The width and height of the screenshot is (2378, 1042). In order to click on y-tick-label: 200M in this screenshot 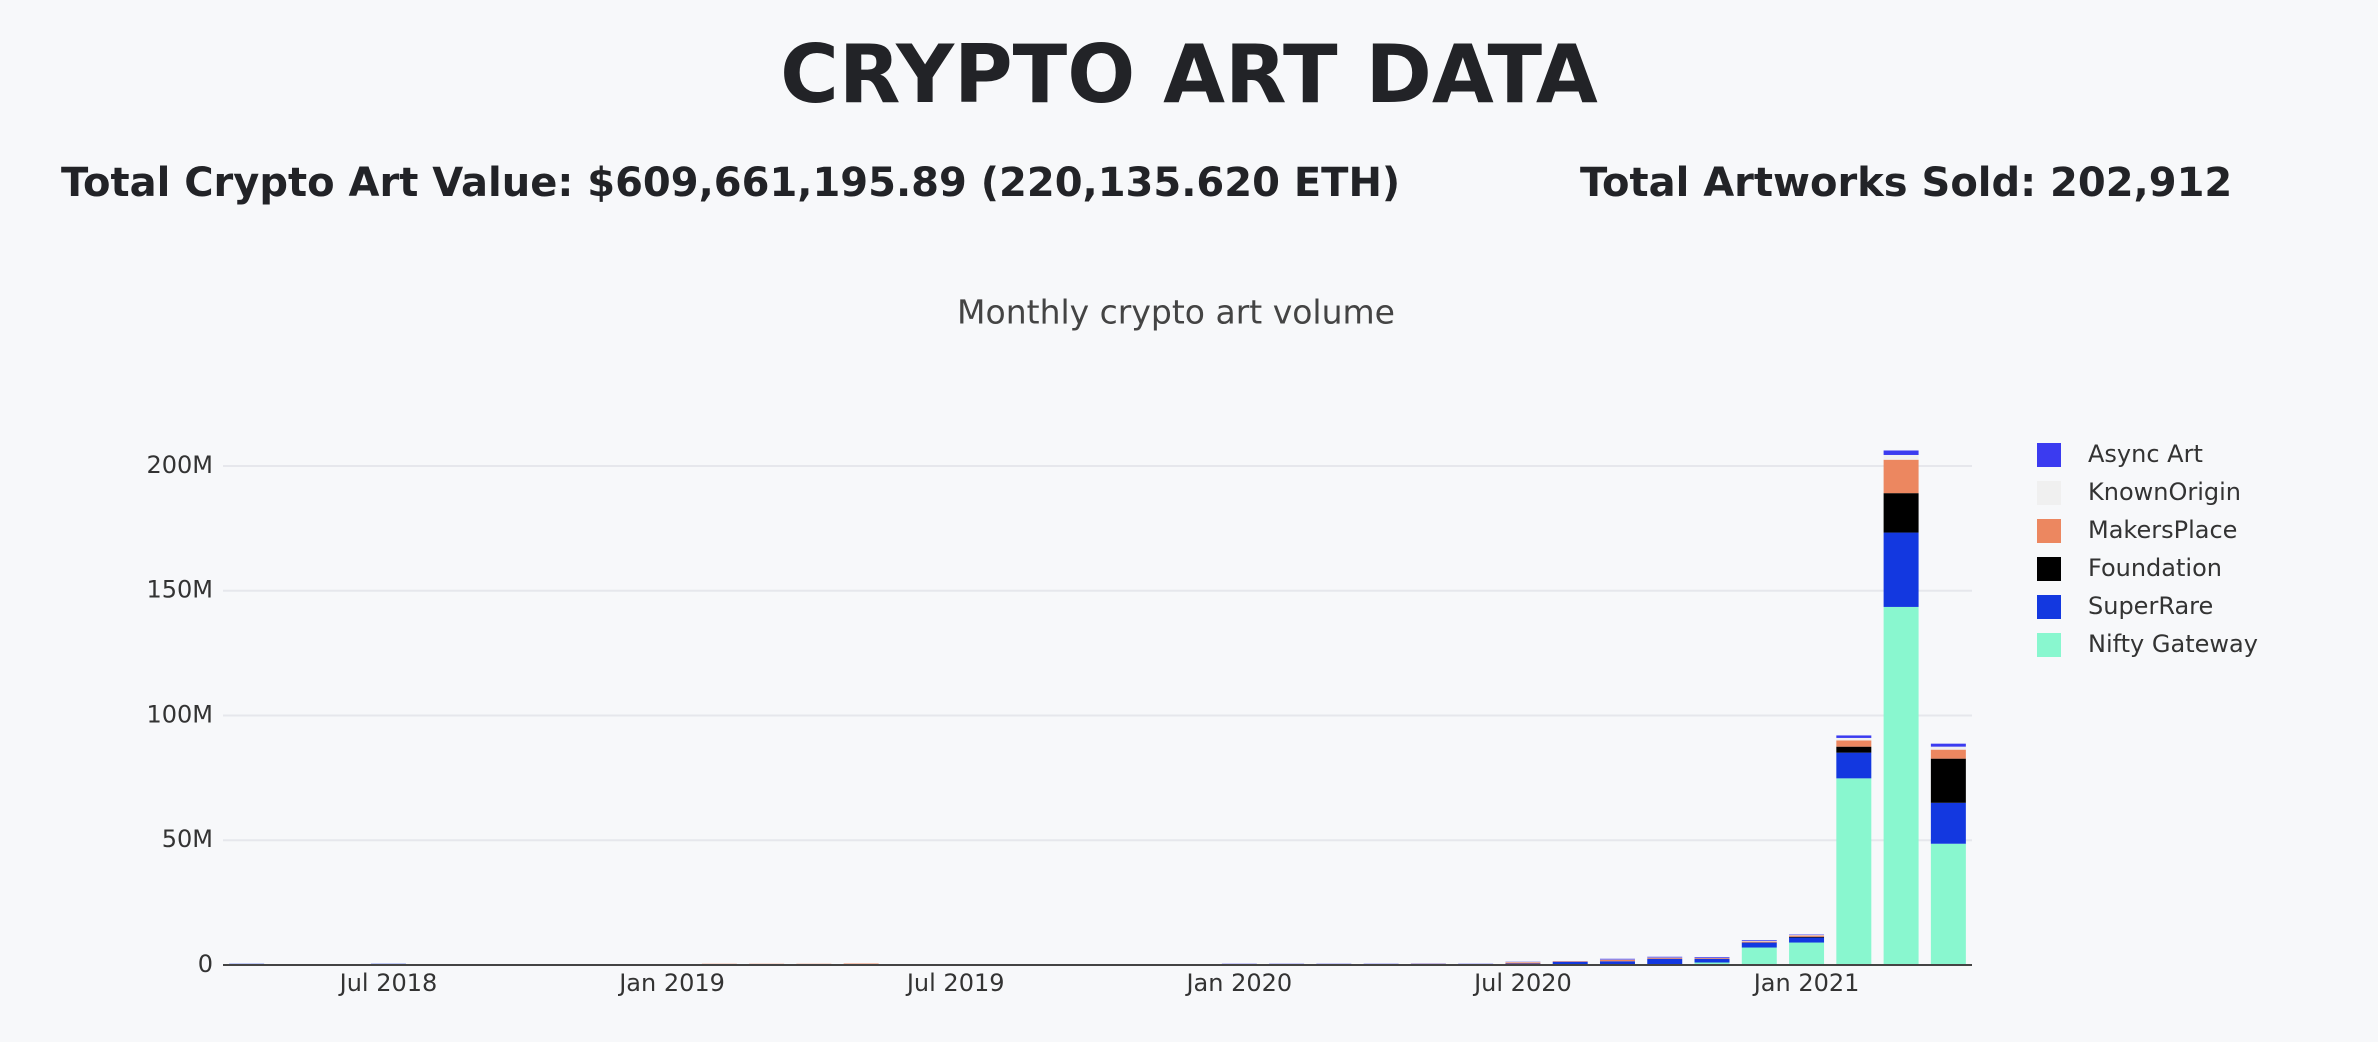, I will do `click(179, 465)`.